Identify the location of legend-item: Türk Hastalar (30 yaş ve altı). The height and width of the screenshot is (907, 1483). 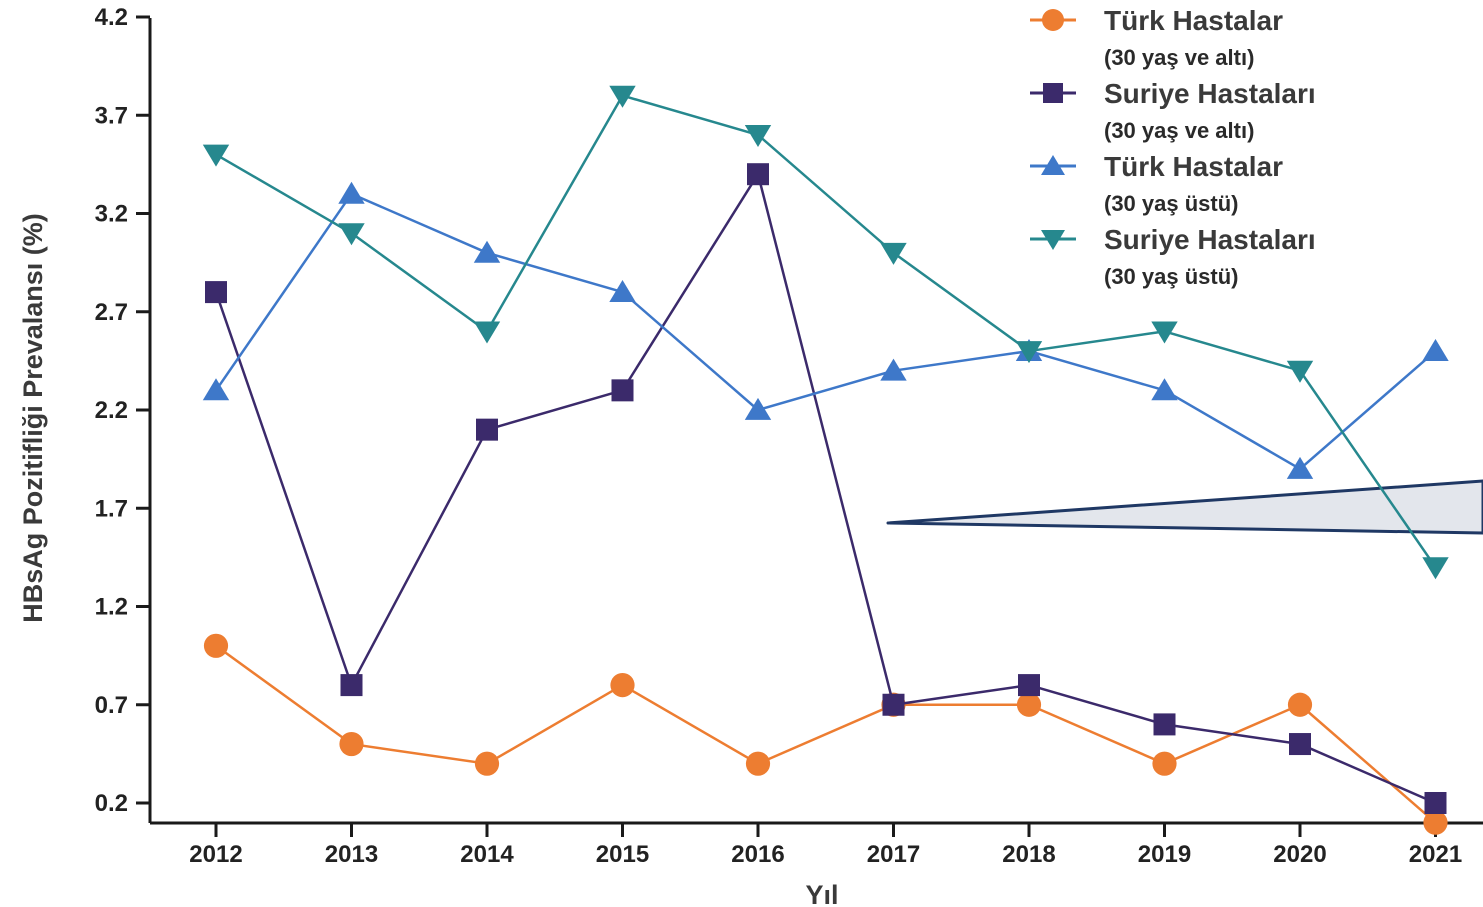
(1156, 37).